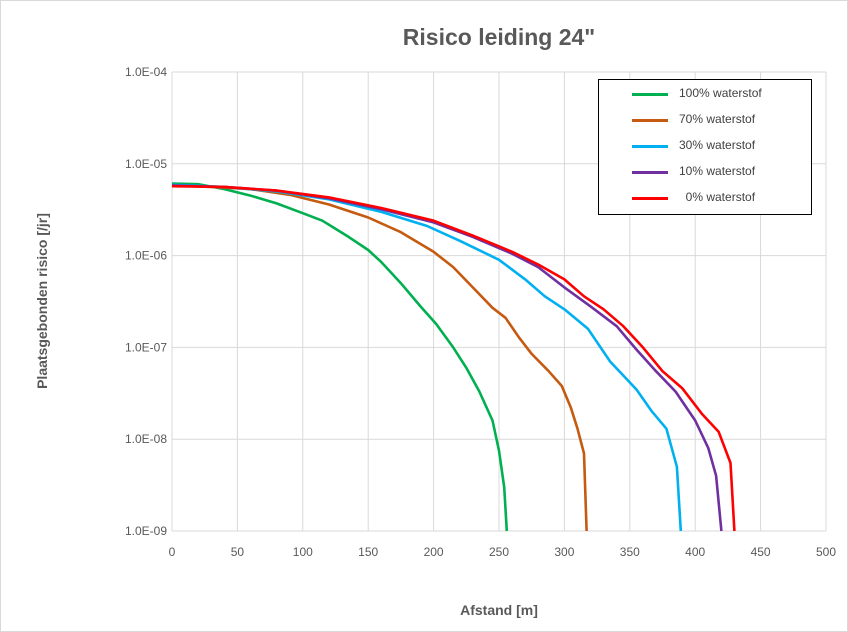 This screenshot has height=632, width=848. I want to click on x-tick-label: 50, so click(238, 552).